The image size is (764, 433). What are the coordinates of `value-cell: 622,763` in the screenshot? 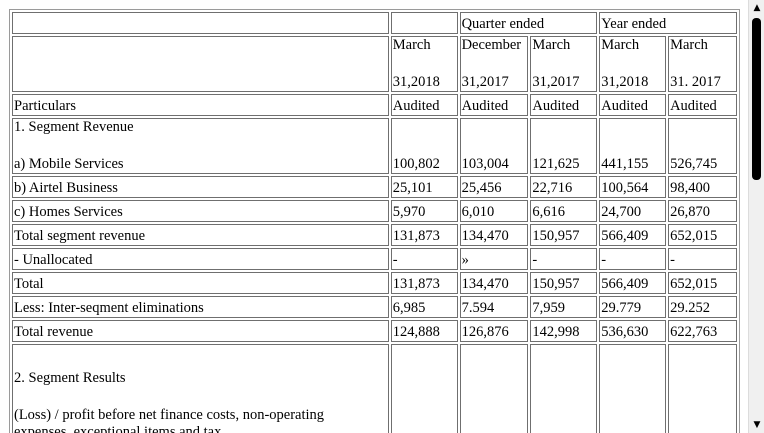 It's located at (702, 331).